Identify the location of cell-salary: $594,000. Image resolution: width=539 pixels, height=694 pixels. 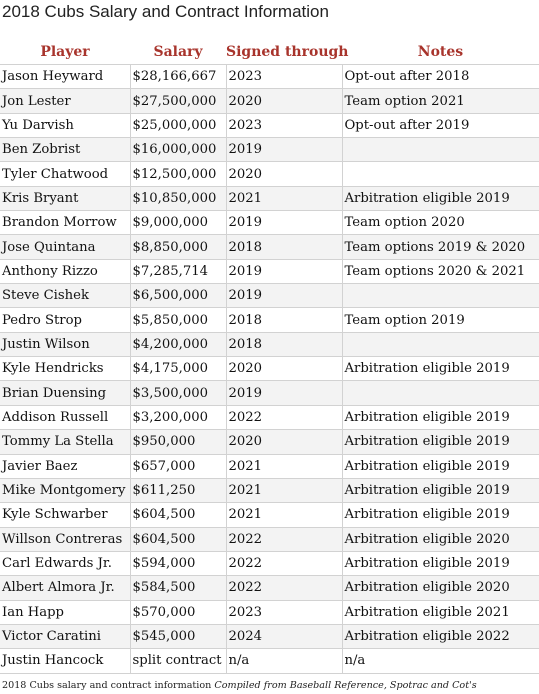
(178, 564).